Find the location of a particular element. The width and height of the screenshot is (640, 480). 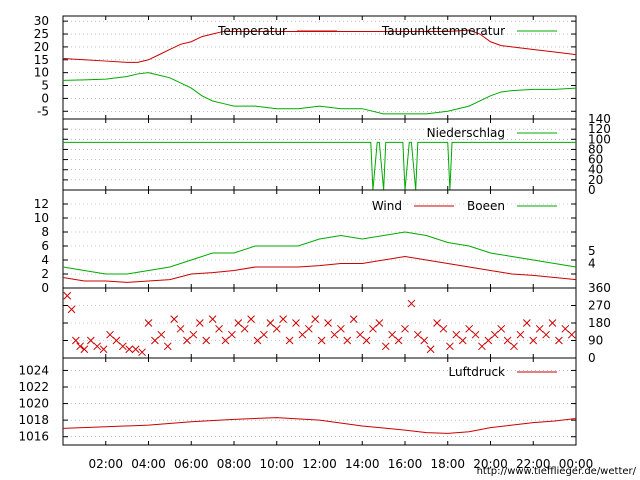

legend-label: Boeen is located at coordinates (486, 206).